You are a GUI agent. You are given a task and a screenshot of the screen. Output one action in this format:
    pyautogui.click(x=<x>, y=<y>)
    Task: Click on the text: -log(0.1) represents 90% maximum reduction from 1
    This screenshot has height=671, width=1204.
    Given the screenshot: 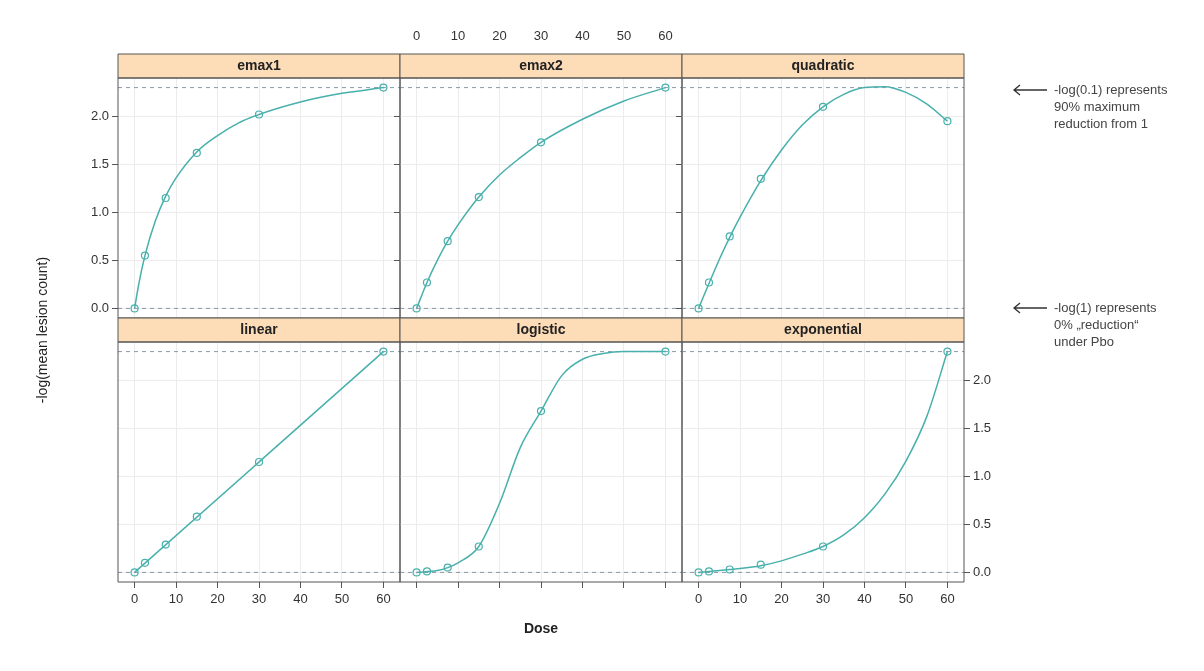 What is the action you would take?
    pyautogui.click(x=1111, y=106)
    